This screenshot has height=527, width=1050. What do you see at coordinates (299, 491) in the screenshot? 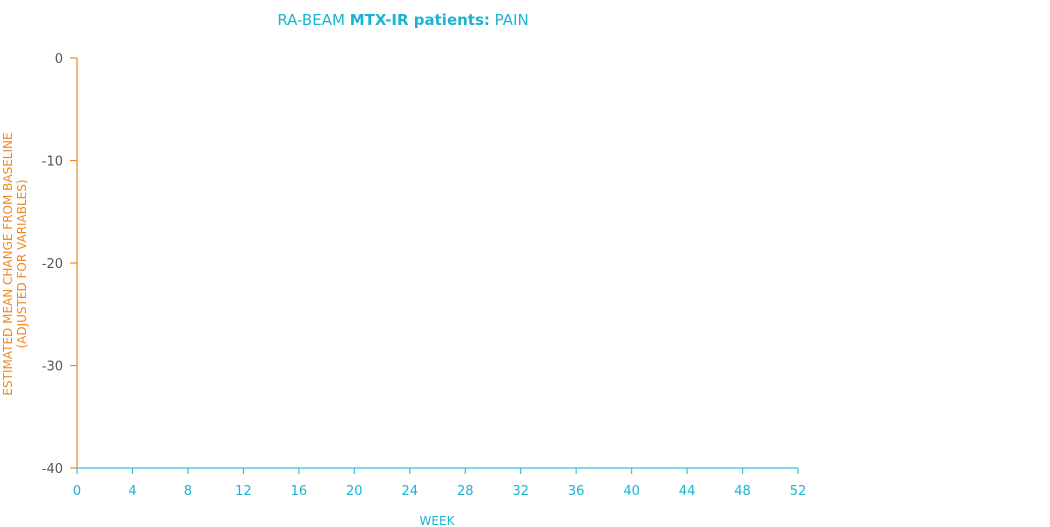
I see `x-tick-label: 16` at bounding box center [299, 491].